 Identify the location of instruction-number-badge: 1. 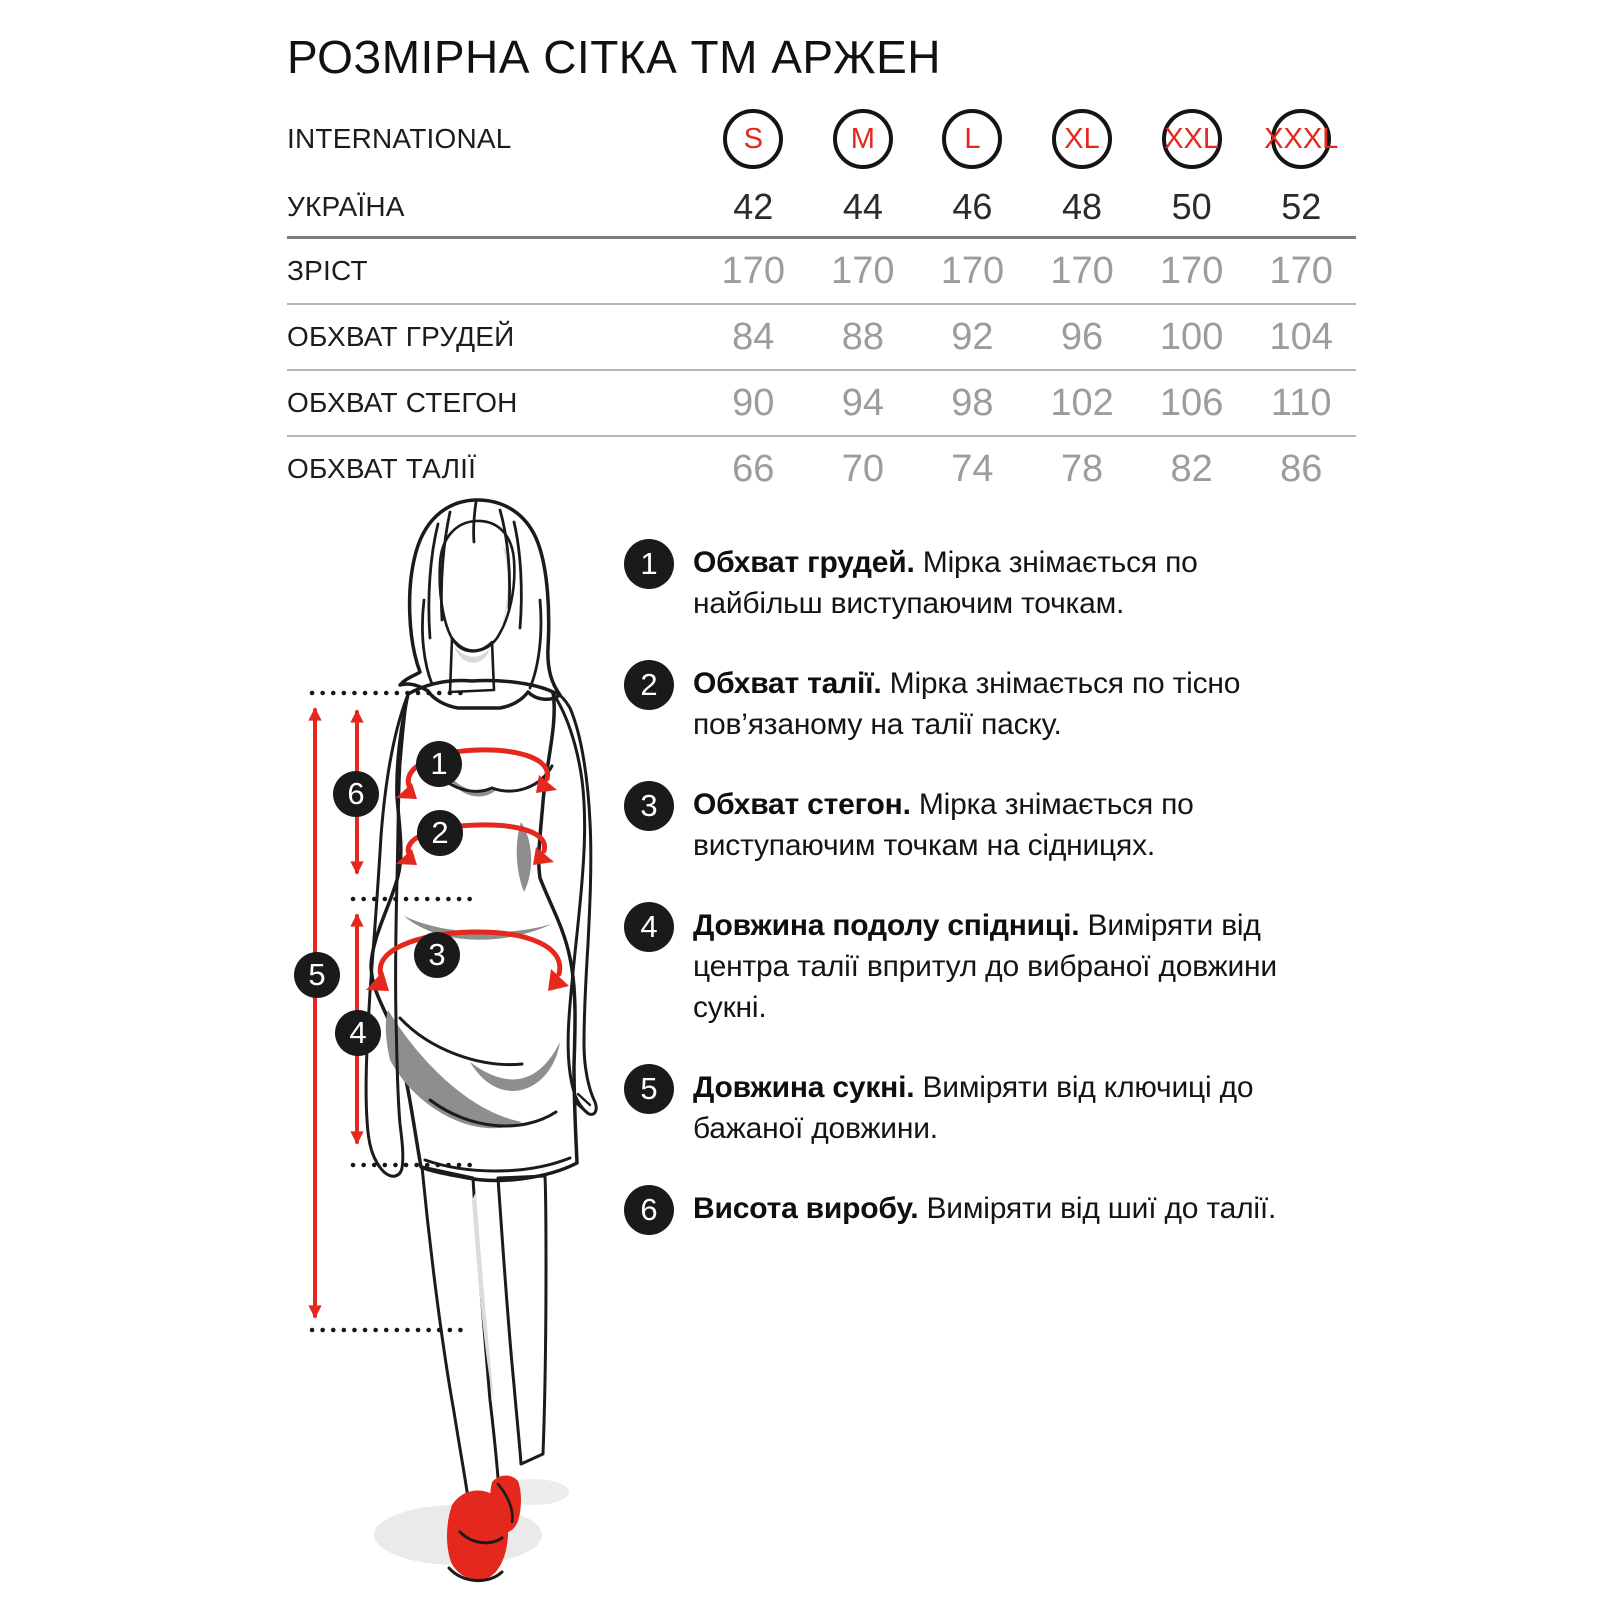
(649, 564).